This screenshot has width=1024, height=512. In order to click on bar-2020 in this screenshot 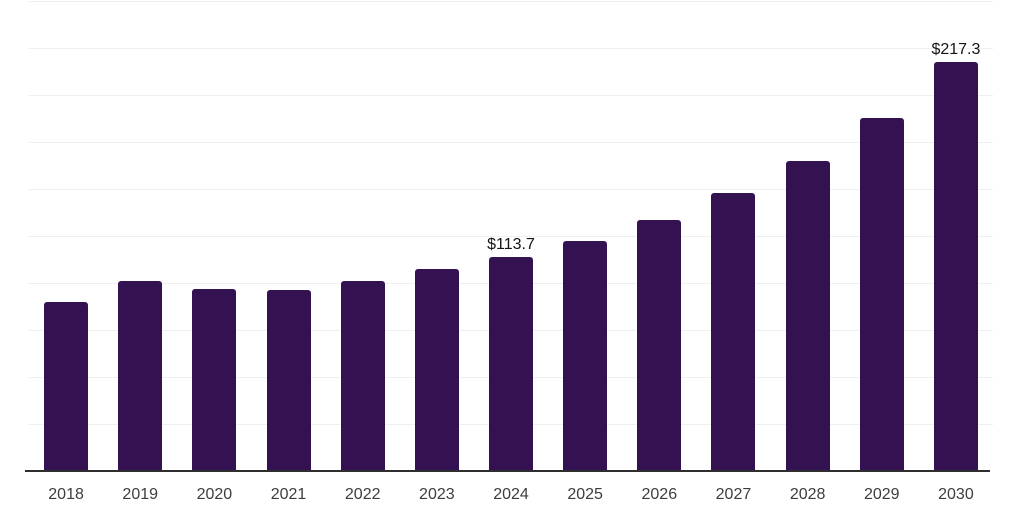, I will do `click(214, 380)`.